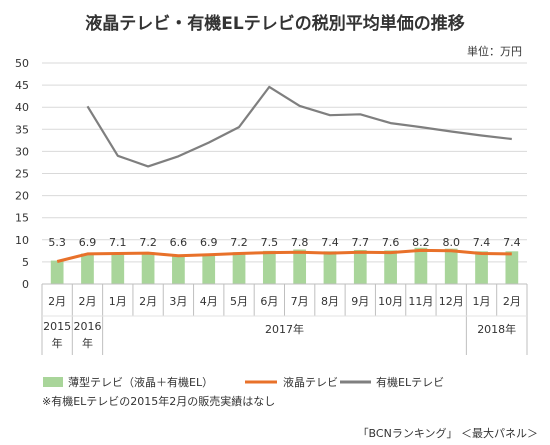 This screenshot has width=550, height=445. What do you see at coordinates (284, 265) in the screenshot?
I see `bar-series` at bounding box center [284, 265].